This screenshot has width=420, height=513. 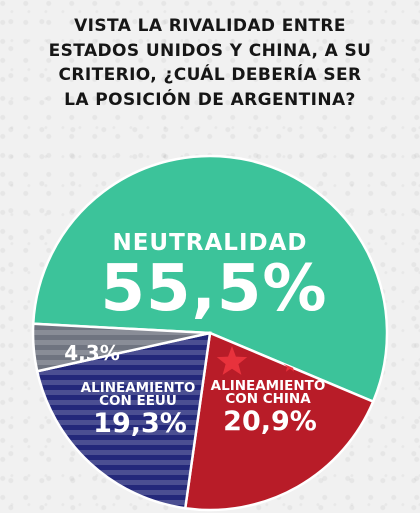 I want to click on slice-label-neutralidad: NEUTRALIDAD, so click(x=209, y=243).